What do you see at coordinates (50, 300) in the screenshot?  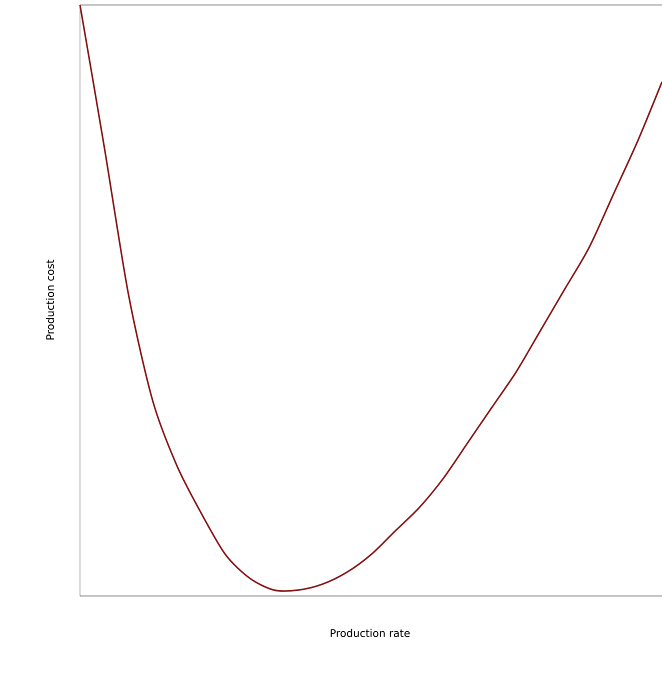 I see `y-axis-title: Production cost` at bounding box center [50, 300].